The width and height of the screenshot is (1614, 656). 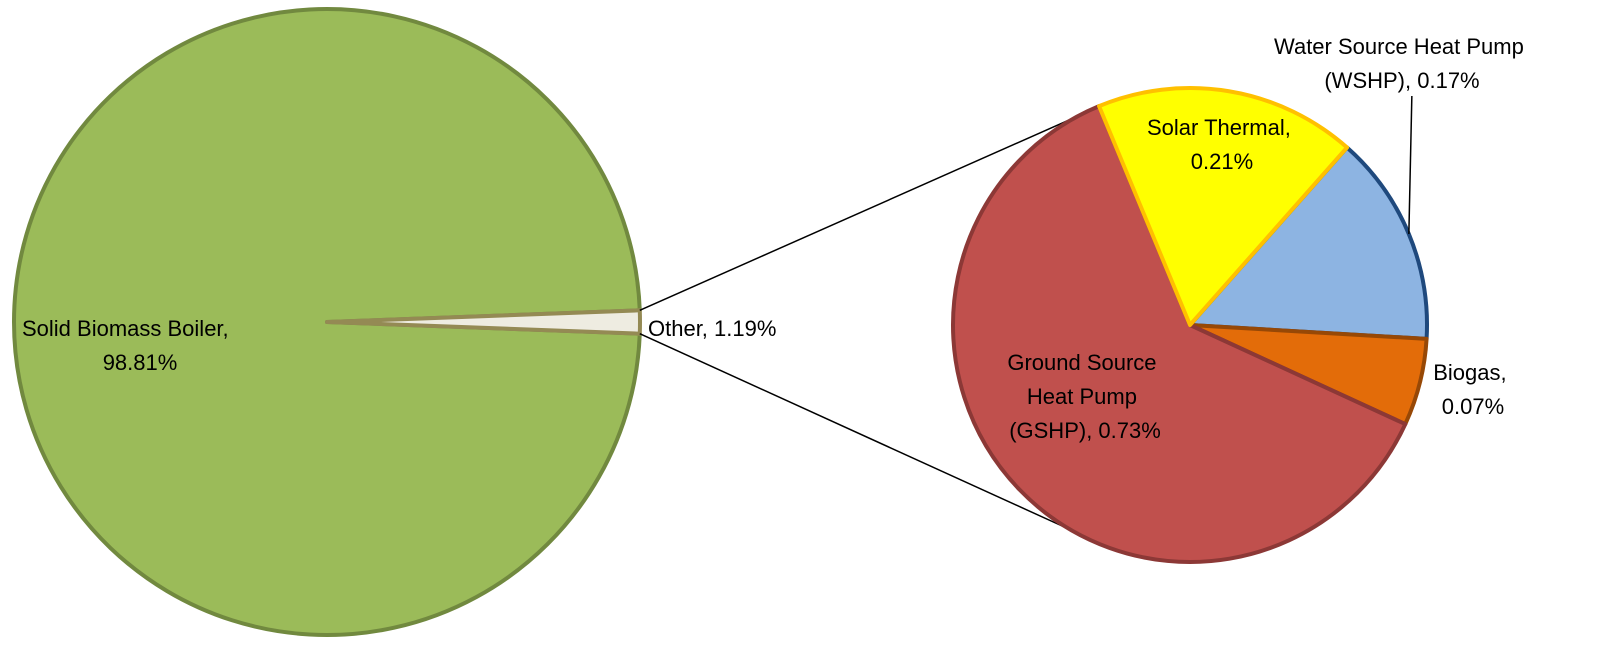 What do you see at coordinates (1402, 63) in the screenshot?
I see `label-wshp: Water Source Heat Pump (WSHP), 0.17%` at bounding box center [1402, 63].